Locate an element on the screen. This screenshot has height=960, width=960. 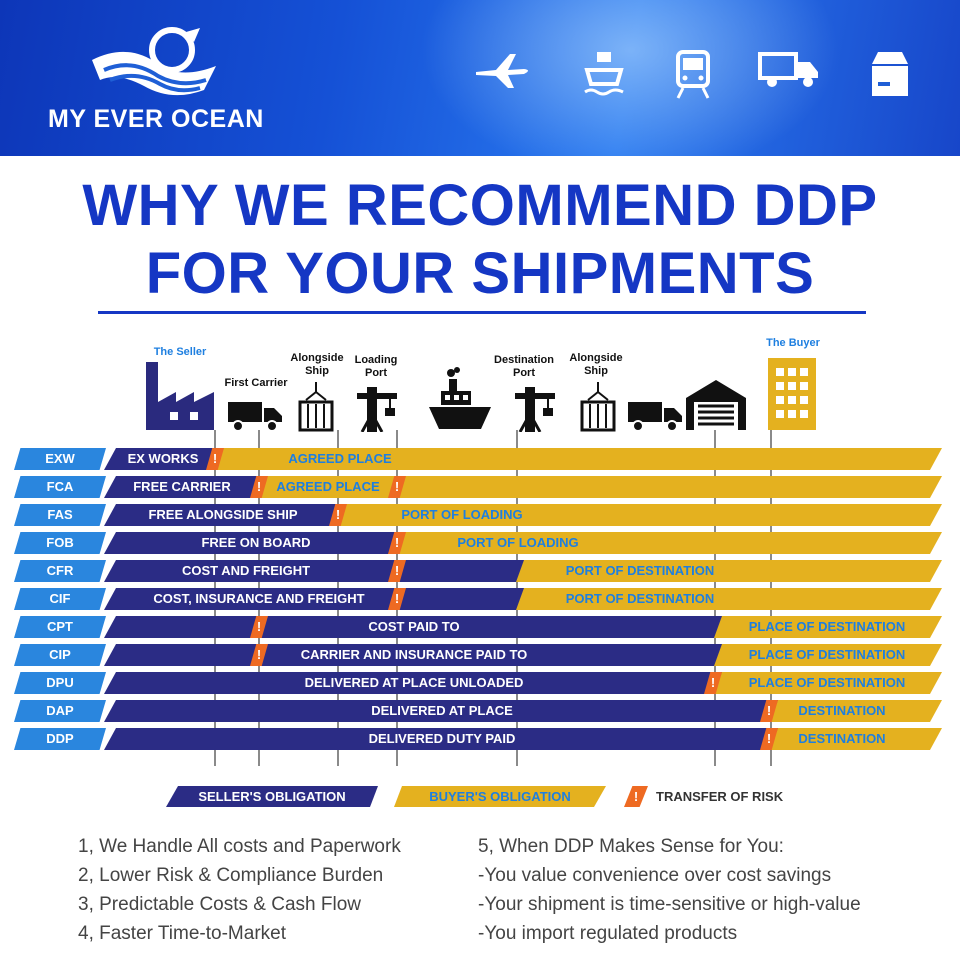
incoterm-row-fob: FOB FREE ON BOARD PORT OF LOADING ! is located at coordinates (480, 543).